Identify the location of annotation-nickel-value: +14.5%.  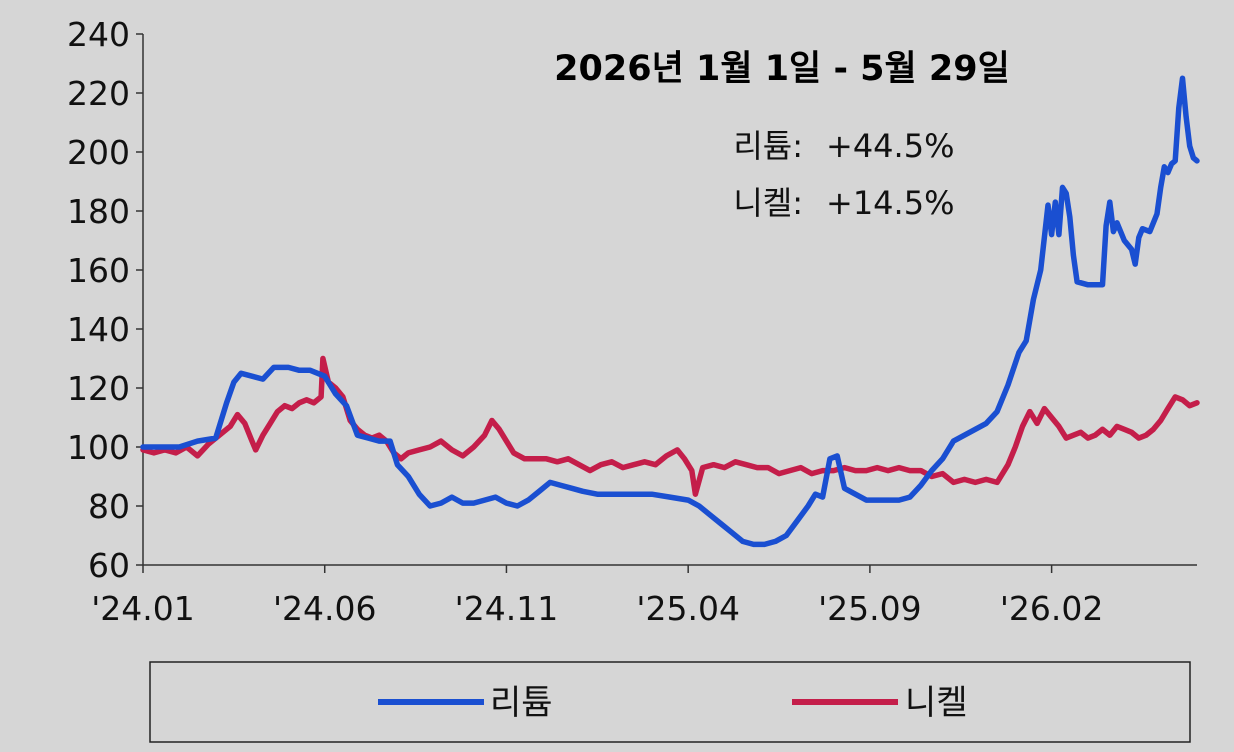
(890, 203).